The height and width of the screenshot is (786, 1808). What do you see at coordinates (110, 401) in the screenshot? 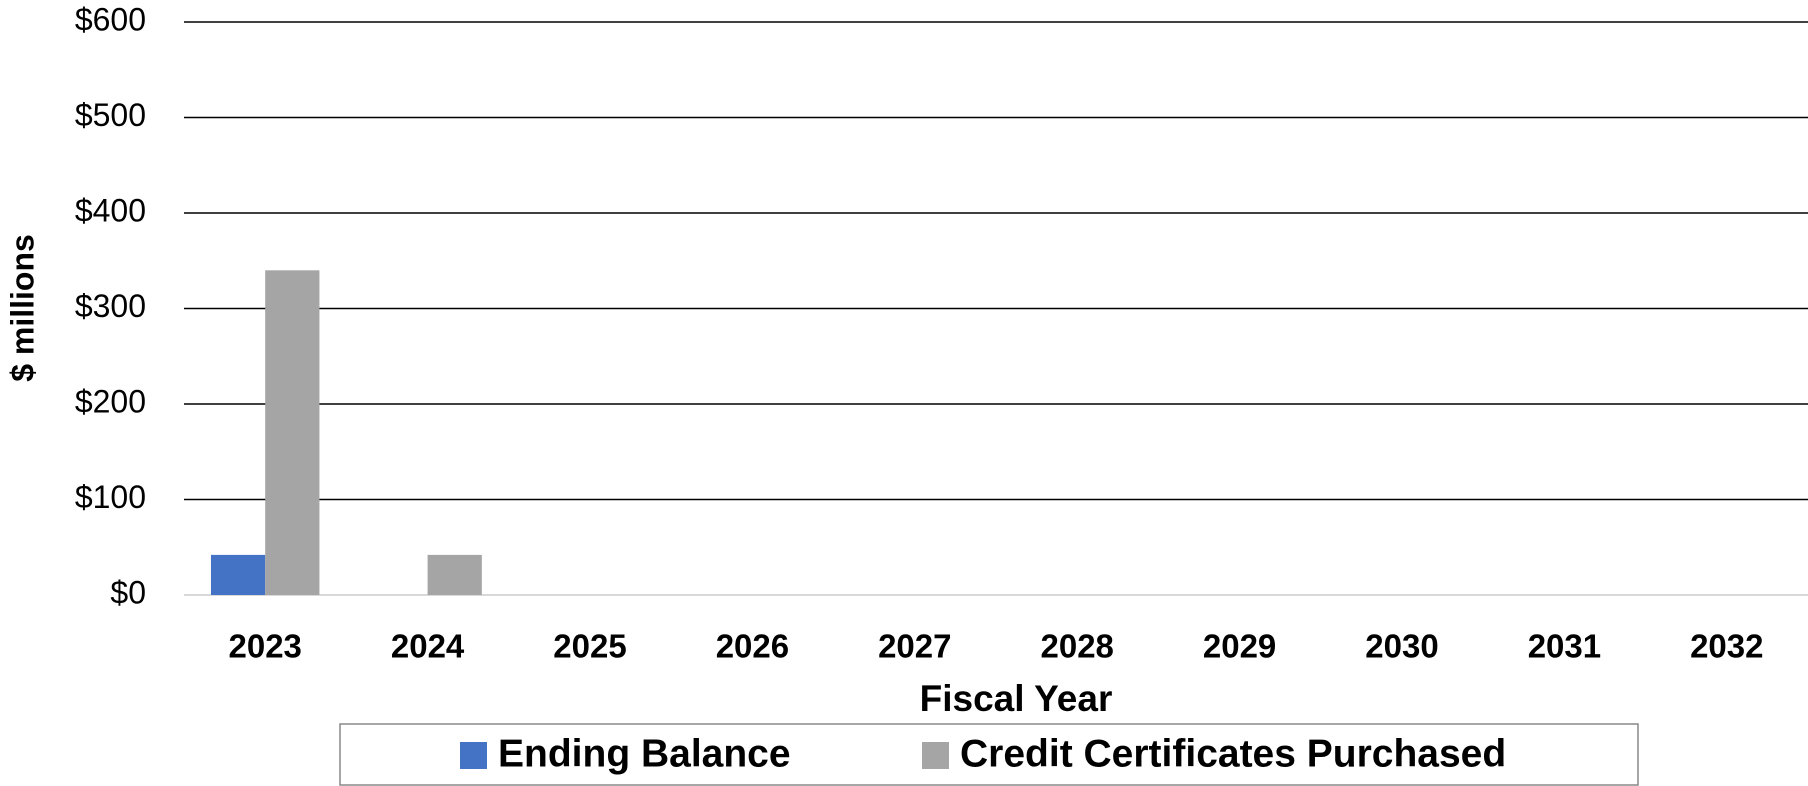
I see `y-tick-label: $200` at bounding box center [110, 401].